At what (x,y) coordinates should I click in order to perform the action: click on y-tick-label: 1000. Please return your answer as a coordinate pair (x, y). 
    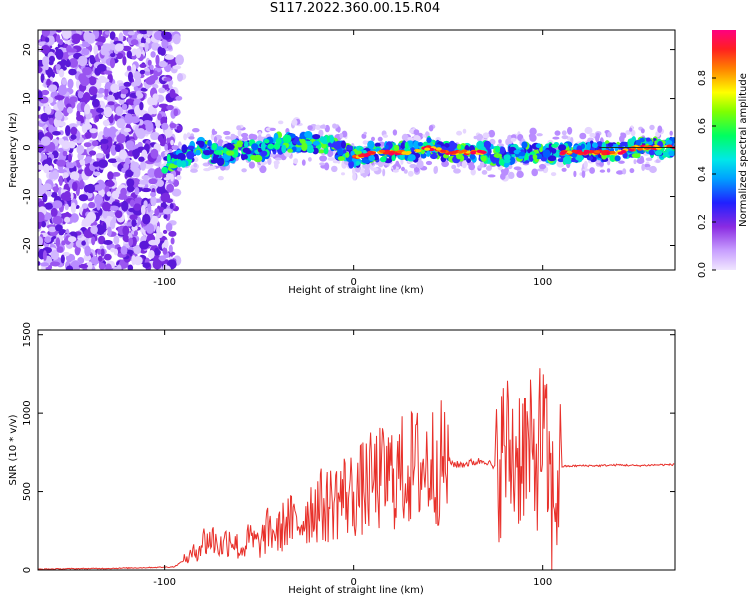
    Looking at the image, I should click on (27, 412).